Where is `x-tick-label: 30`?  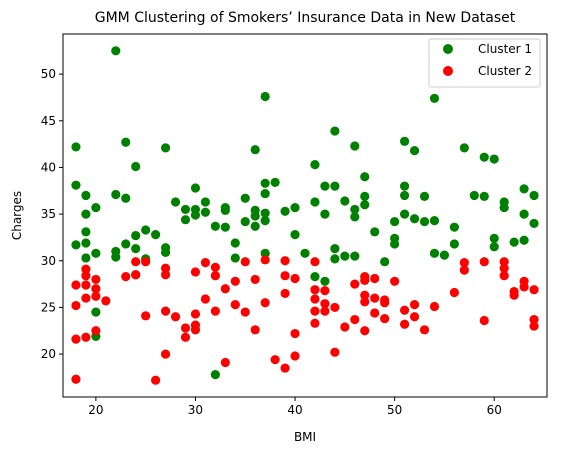 x-tick-label: 30 is located at coordinates (195, 410).